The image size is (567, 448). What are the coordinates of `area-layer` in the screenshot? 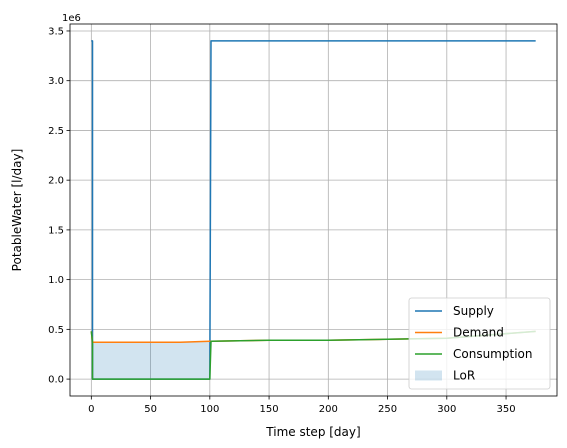 It's located at (151, 360).